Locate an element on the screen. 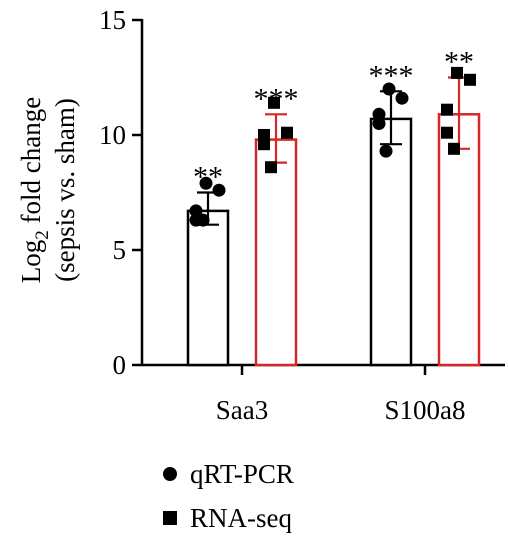 The image size is (508, 540). y-tick-label: 15 is located at coordinates (112, 20).